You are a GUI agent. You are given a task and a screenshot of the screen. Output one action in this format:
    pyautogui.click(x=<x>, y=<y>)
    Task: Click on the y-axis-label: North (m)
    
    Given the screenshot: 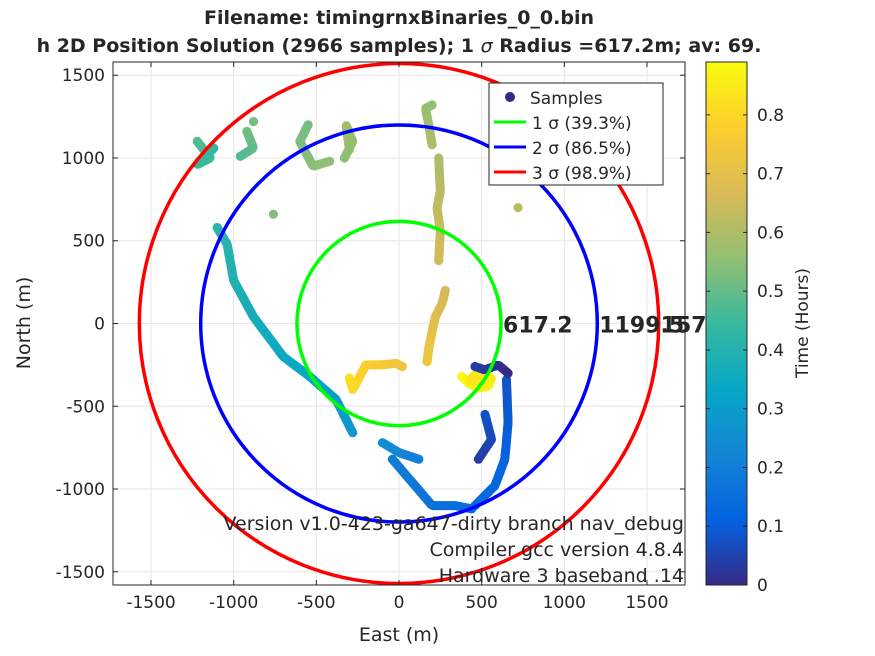 What is the action you would take?
    pyautogui.click(x=24, y=323)
    